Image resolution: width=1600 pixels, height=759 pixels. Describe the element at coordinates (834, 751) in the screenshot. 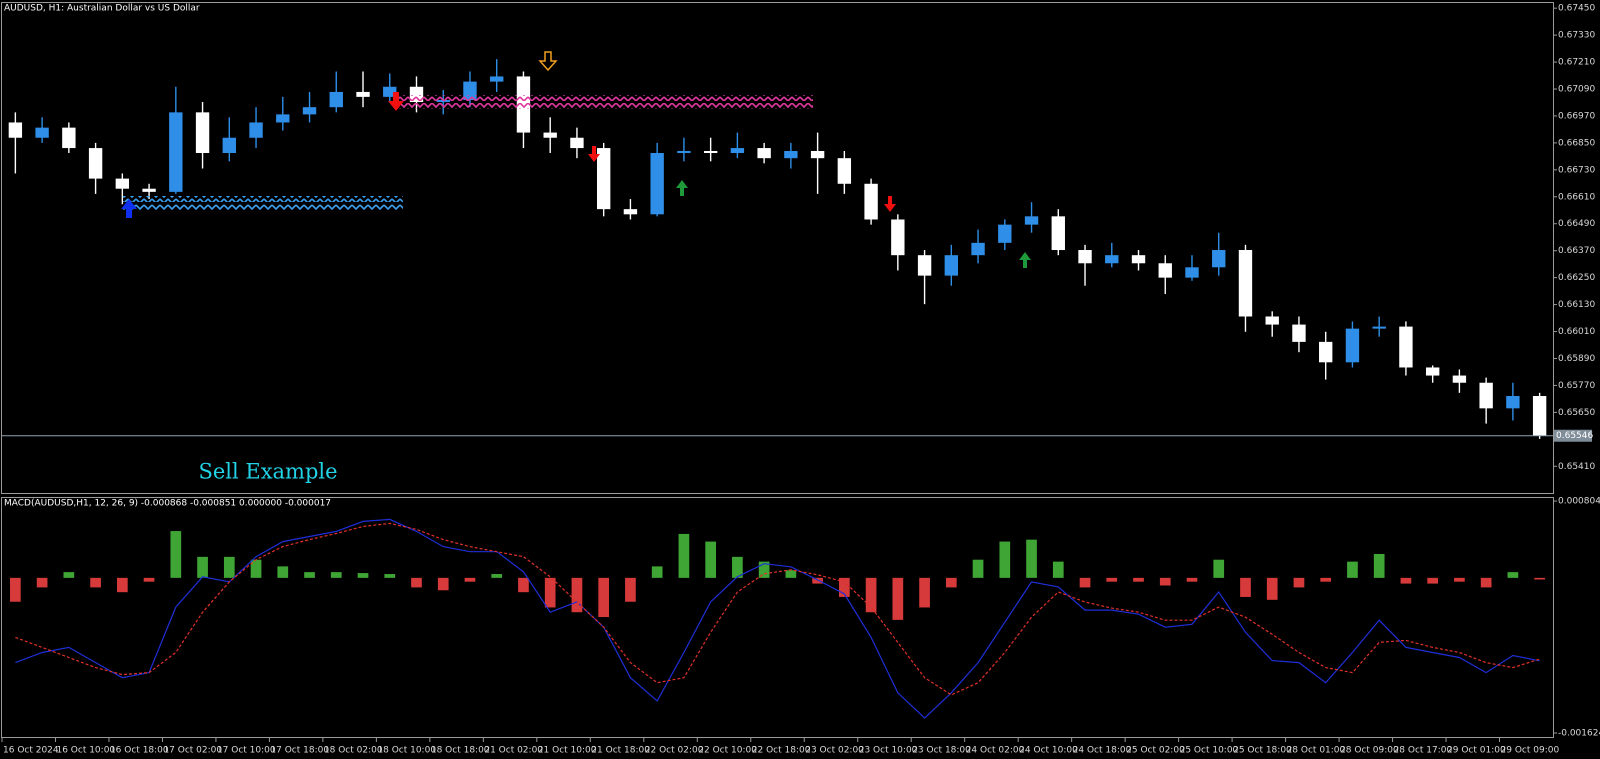

I see `x-tick-label: 23 Oct 02:00` at that location.